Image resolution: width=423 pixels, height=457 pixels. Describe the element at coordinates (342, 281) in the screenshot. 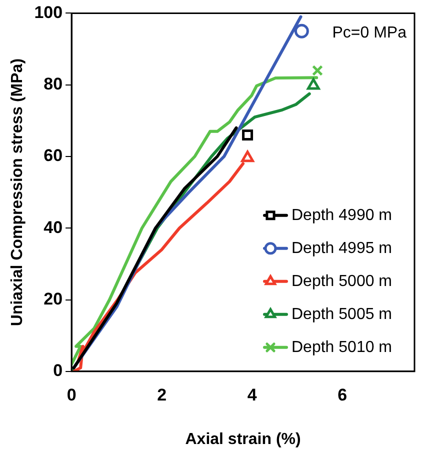

I see `legend-label: Depth 5000 m` at that location.